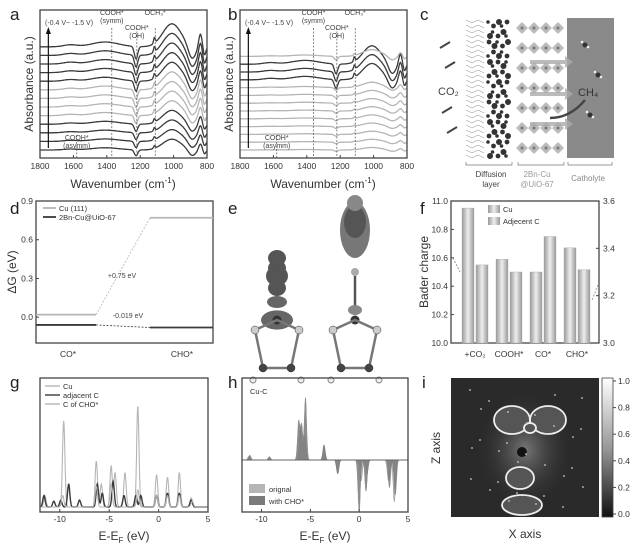  I want to click on delta-label: +0.75 eV, so click(122, 276).